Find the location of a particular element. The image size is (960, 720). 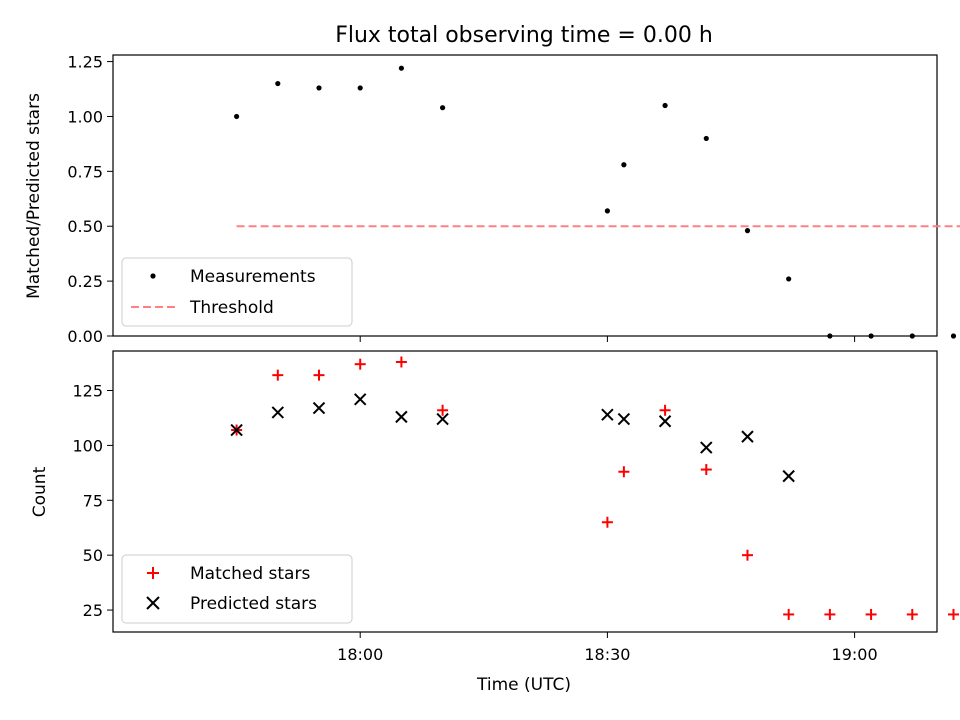

top-y-tick-label: 0.75 is located at coordinates (85, 171).